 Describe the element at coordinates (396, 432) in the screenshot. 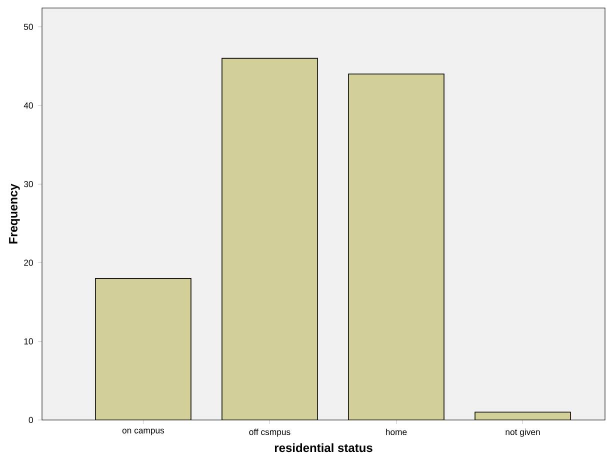

I see `x-tick-label: home` at that location.